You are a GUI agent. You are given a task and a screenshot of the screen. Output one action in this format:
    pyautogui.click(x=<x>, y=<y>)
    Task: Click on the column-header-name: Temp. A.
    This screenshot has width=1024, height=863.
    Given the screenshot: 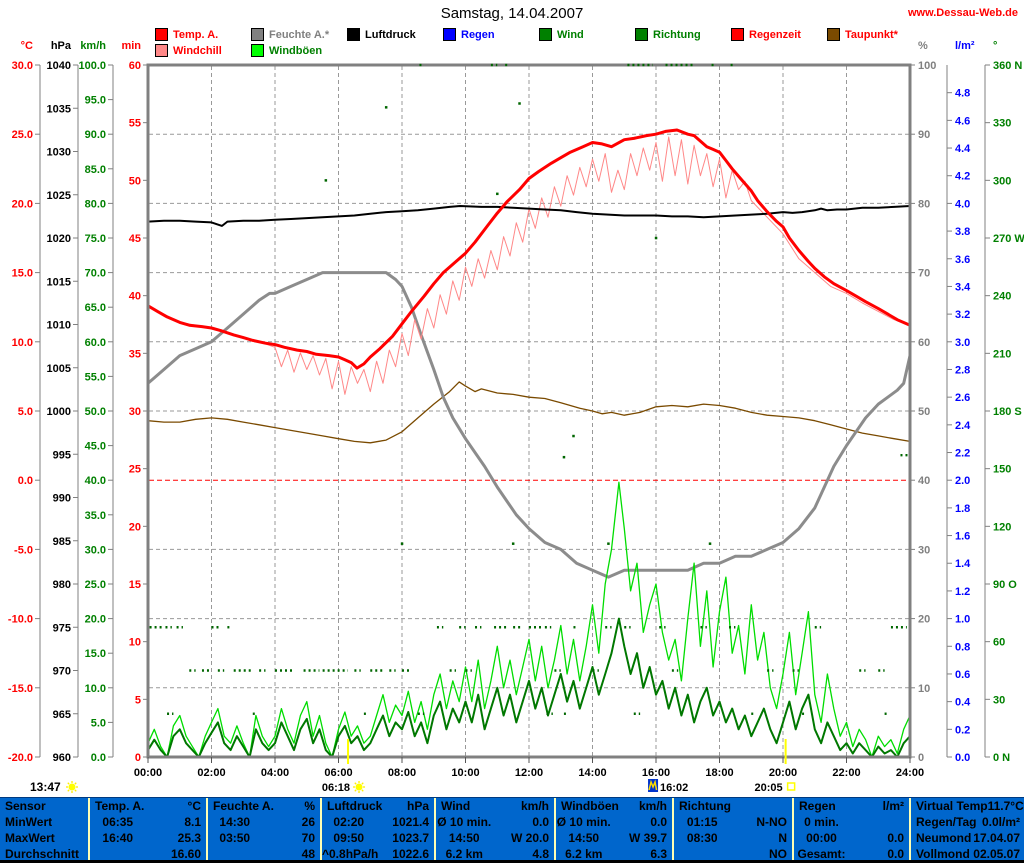 What is the action you would take?
    pyautogui.click(x=120, y=806)
    